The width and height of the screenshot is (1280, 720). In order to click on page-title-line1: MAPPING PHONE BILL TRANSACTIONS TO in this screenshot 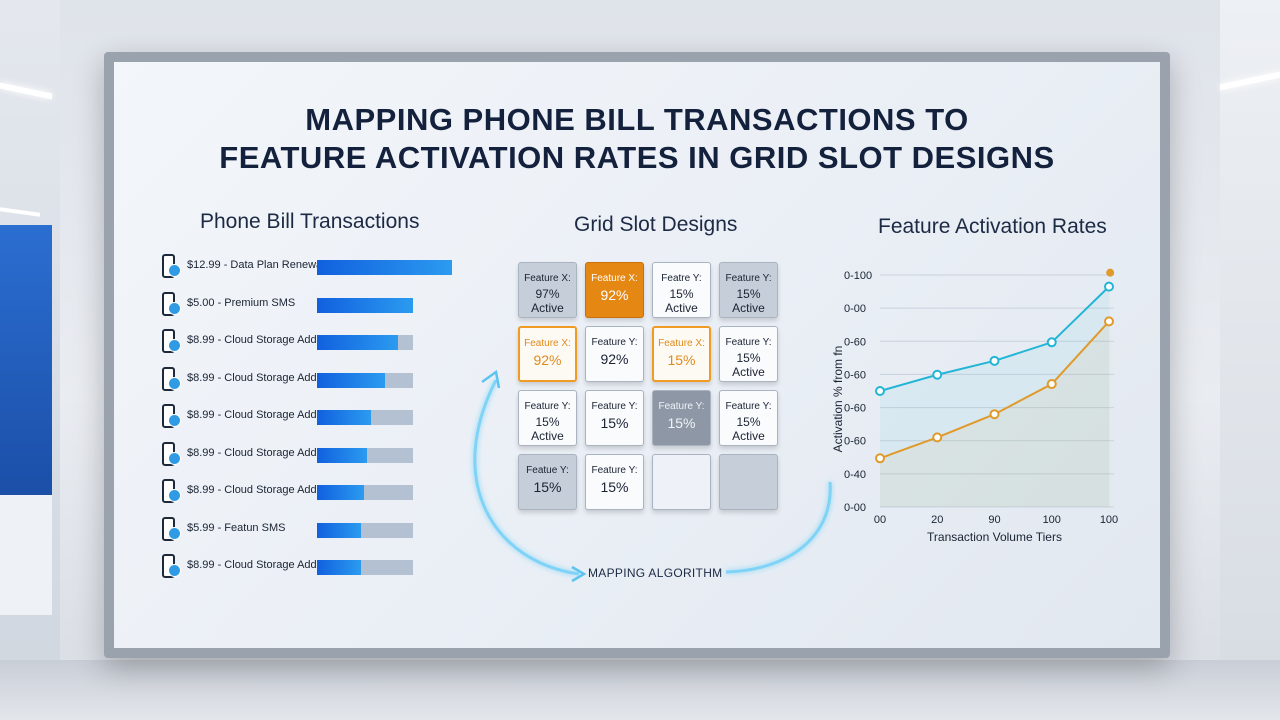, I will do `click(637, 119)`.